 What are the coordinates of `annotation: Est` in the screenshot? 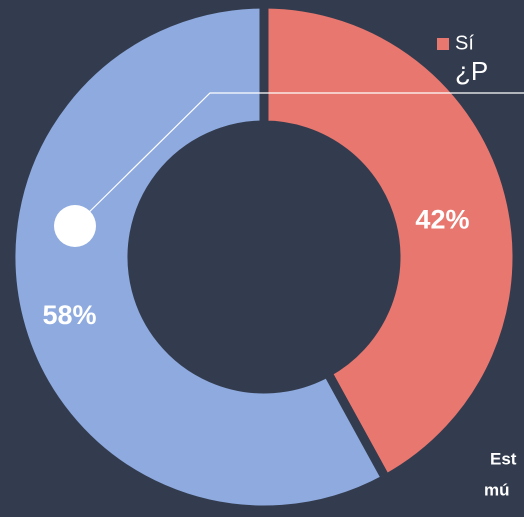 It's located at (503, 458).